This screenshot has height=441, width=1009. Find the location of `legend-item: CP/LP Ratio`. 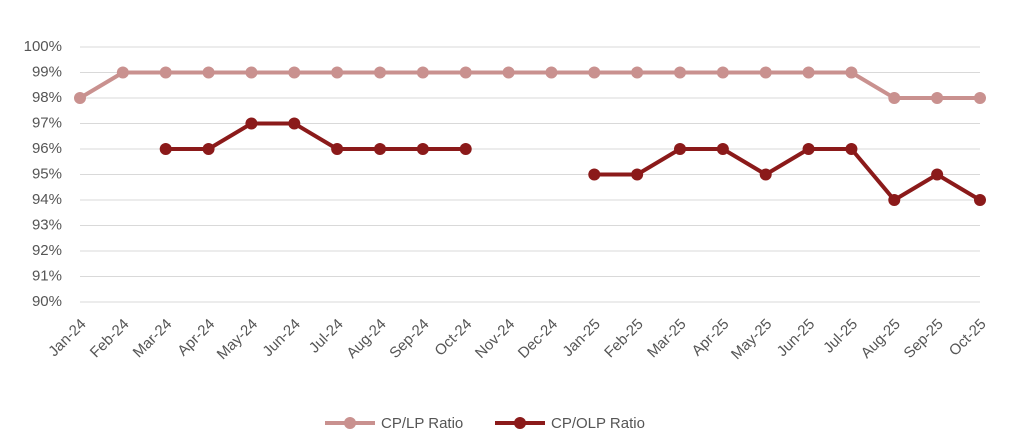

legend-item: CP/LP Ratio is located at coordinates (394, 423).